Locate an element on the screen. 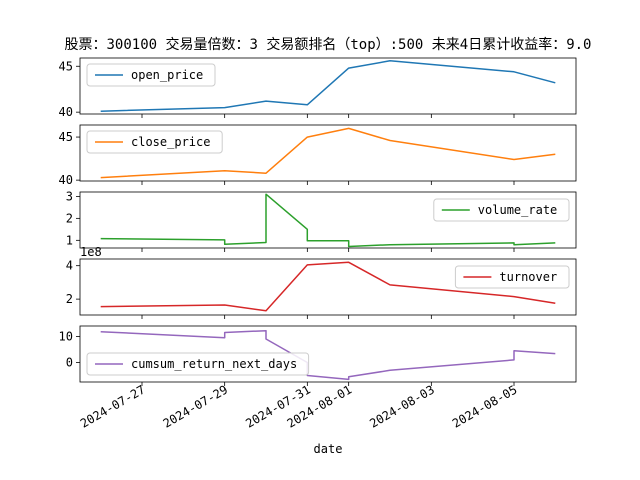  series-line-cumsum_return_next_days is located at coordinates (328, 355).